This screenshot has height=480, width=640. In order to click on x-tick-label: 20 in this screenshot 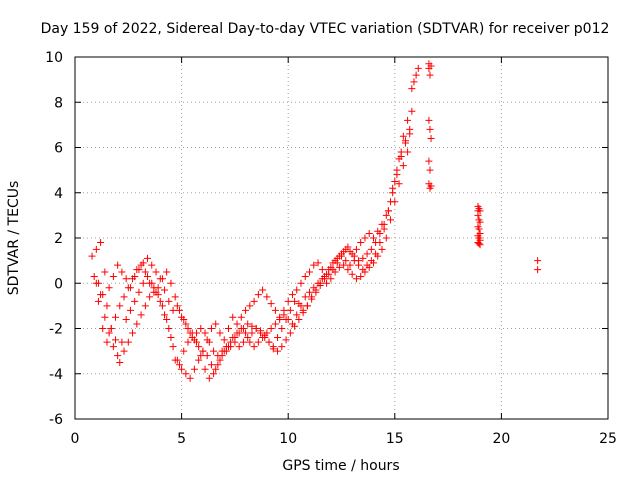, I will do `click(501, 439)`.